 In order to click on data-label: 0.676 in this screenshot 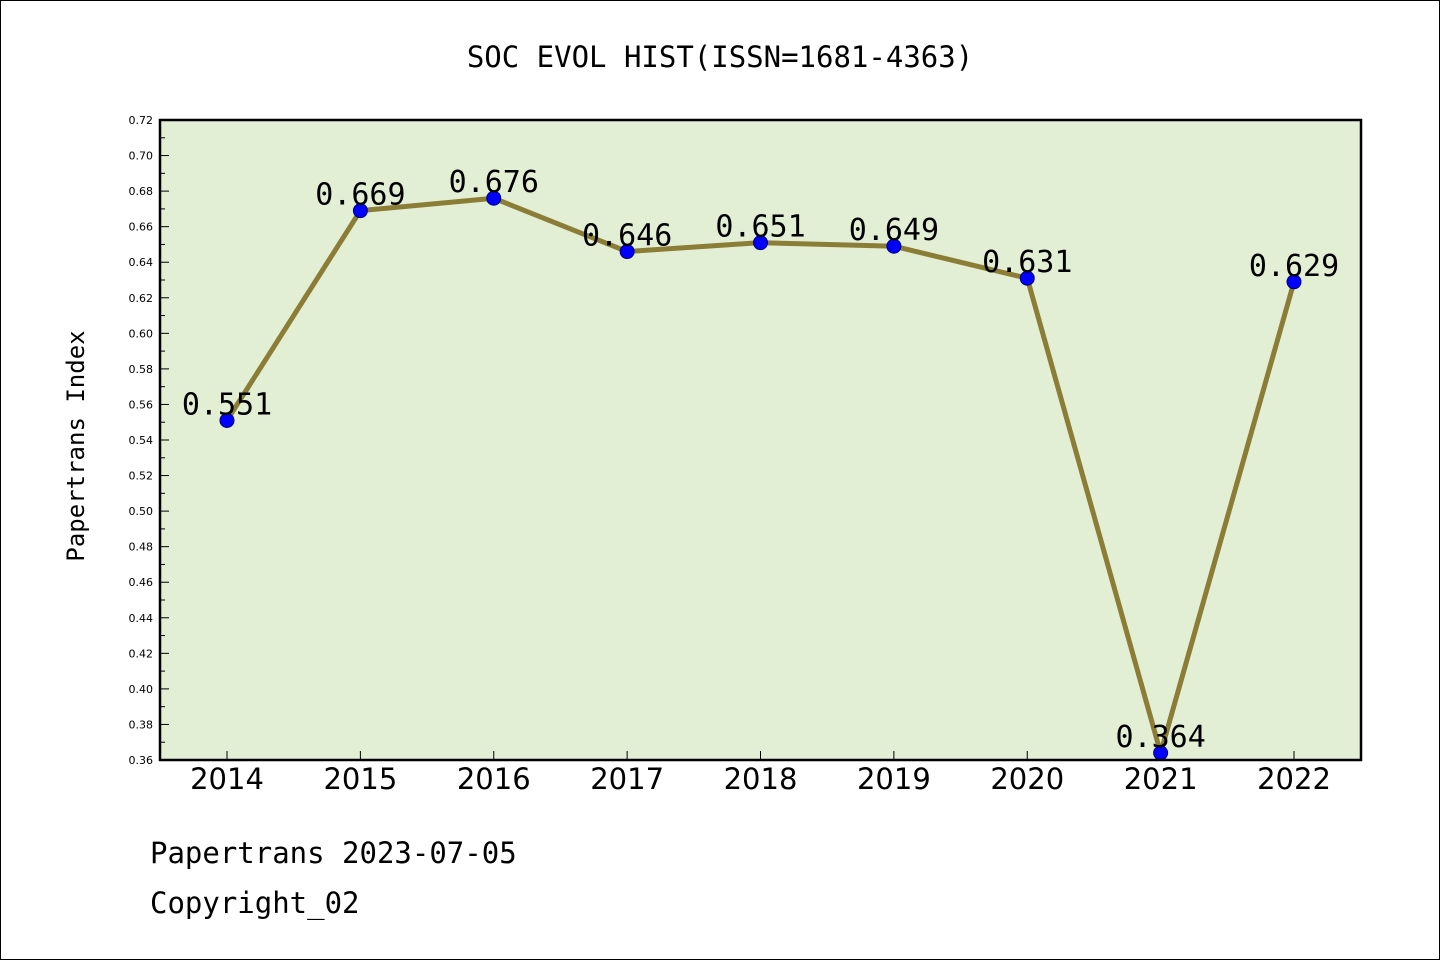, I will do `click(494, 182)`.